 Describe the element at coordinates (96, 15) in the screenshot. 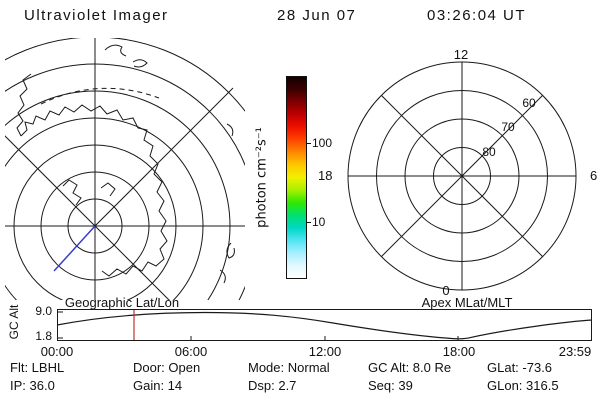

I see `app-title: Ultraviolet Imager` at that location.